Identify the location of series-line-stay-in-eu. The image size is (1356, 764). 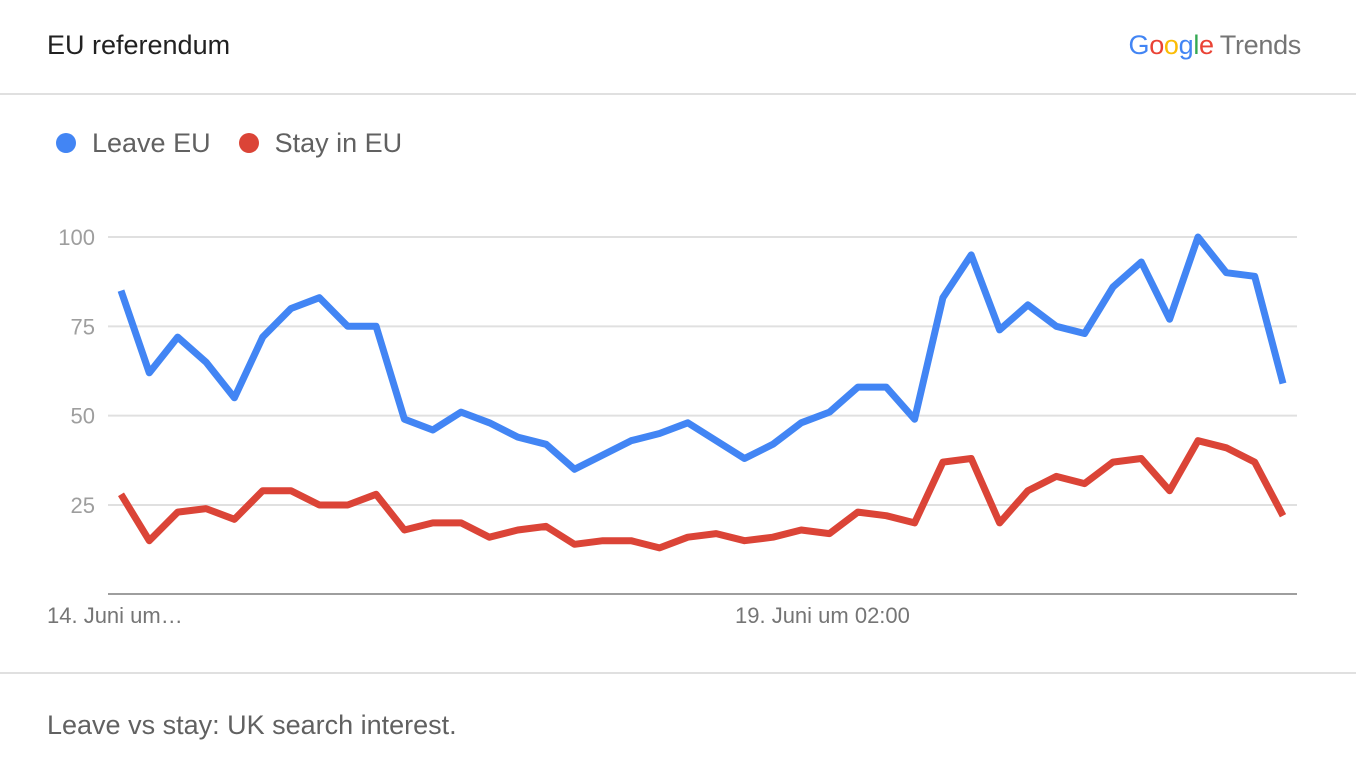
(702, 494).